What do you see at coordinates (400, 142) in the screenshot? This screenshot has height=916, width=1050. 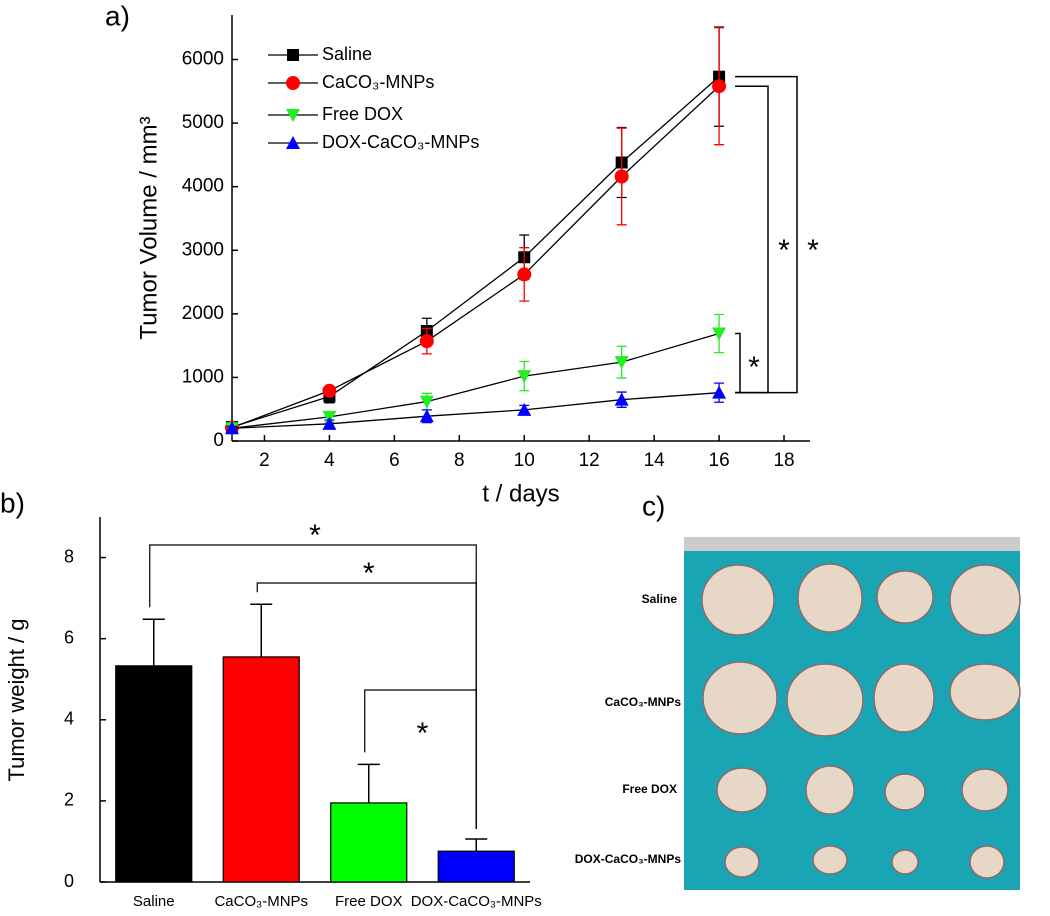 I see `legend-label: DOX-CaCO₃-MNPs` at bounding box center [400, 142].